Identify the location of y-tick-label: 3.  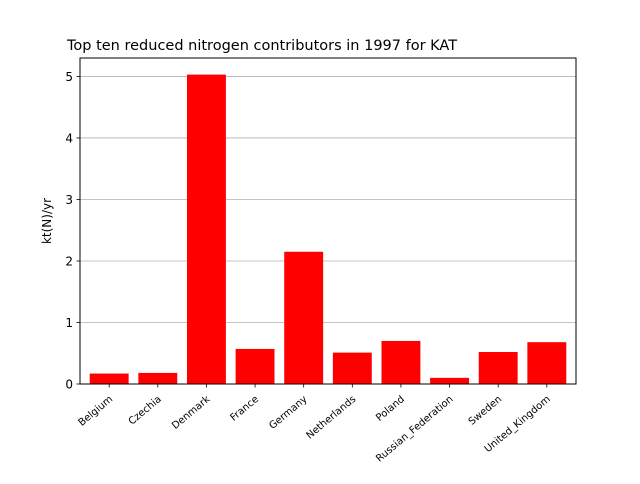
(69, 200).